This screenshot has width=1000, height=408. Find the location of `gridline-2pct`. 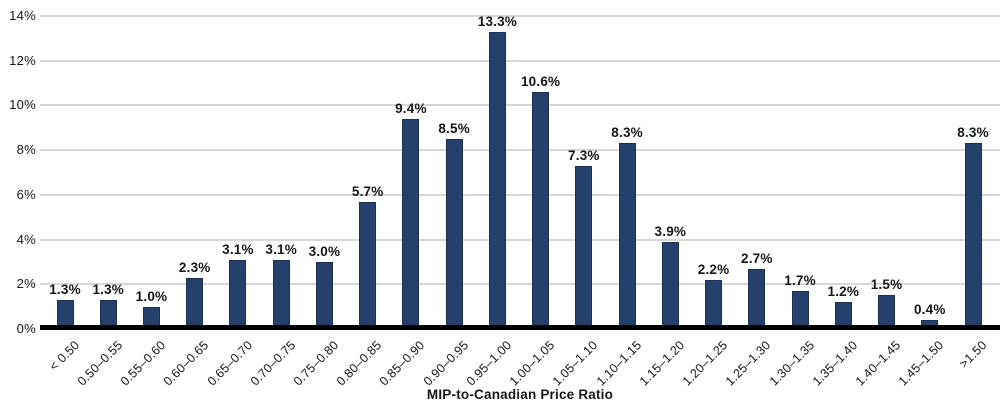

gridline-2pct is located at coordinates (520, 284).